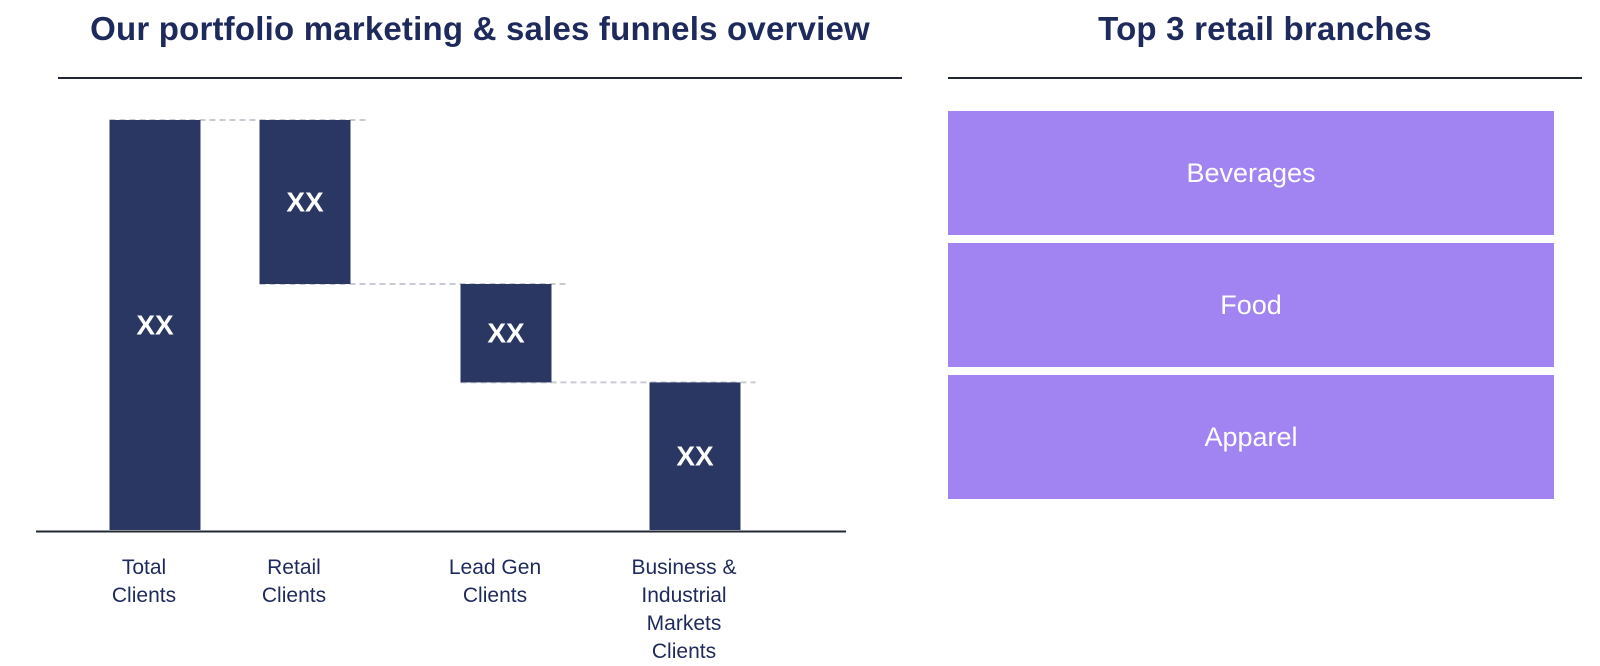  I want to click on category-label-total-clients: Total Clients, so click(144, 581).